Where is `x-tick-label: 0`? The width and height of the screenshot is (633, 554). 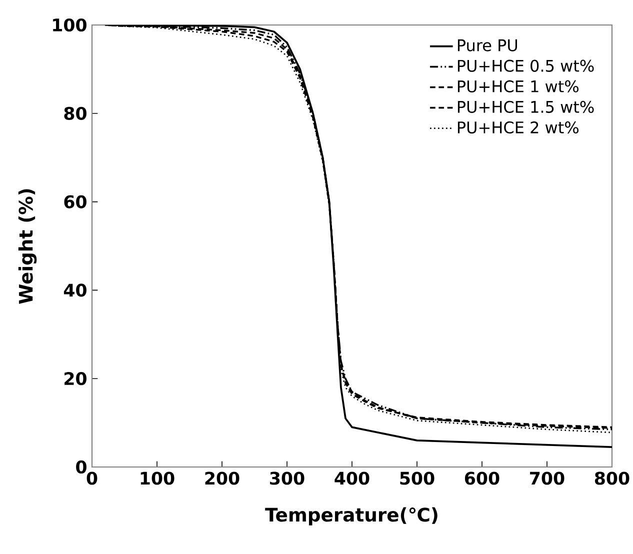
x-tick-label: 0 is located at coordinates (92, 478).